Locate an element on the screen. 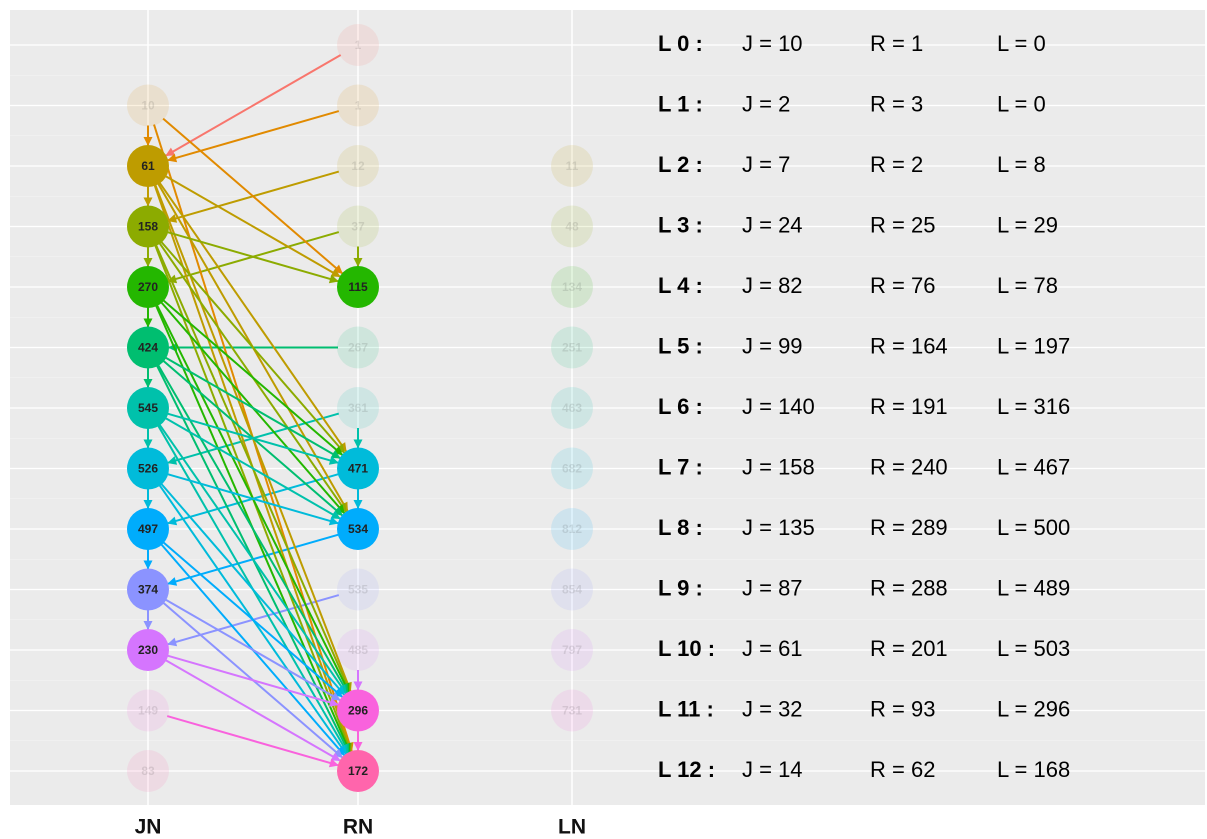 The image size is (1207, 839). row-j: J = 99 is located at coordinates (772, 345).